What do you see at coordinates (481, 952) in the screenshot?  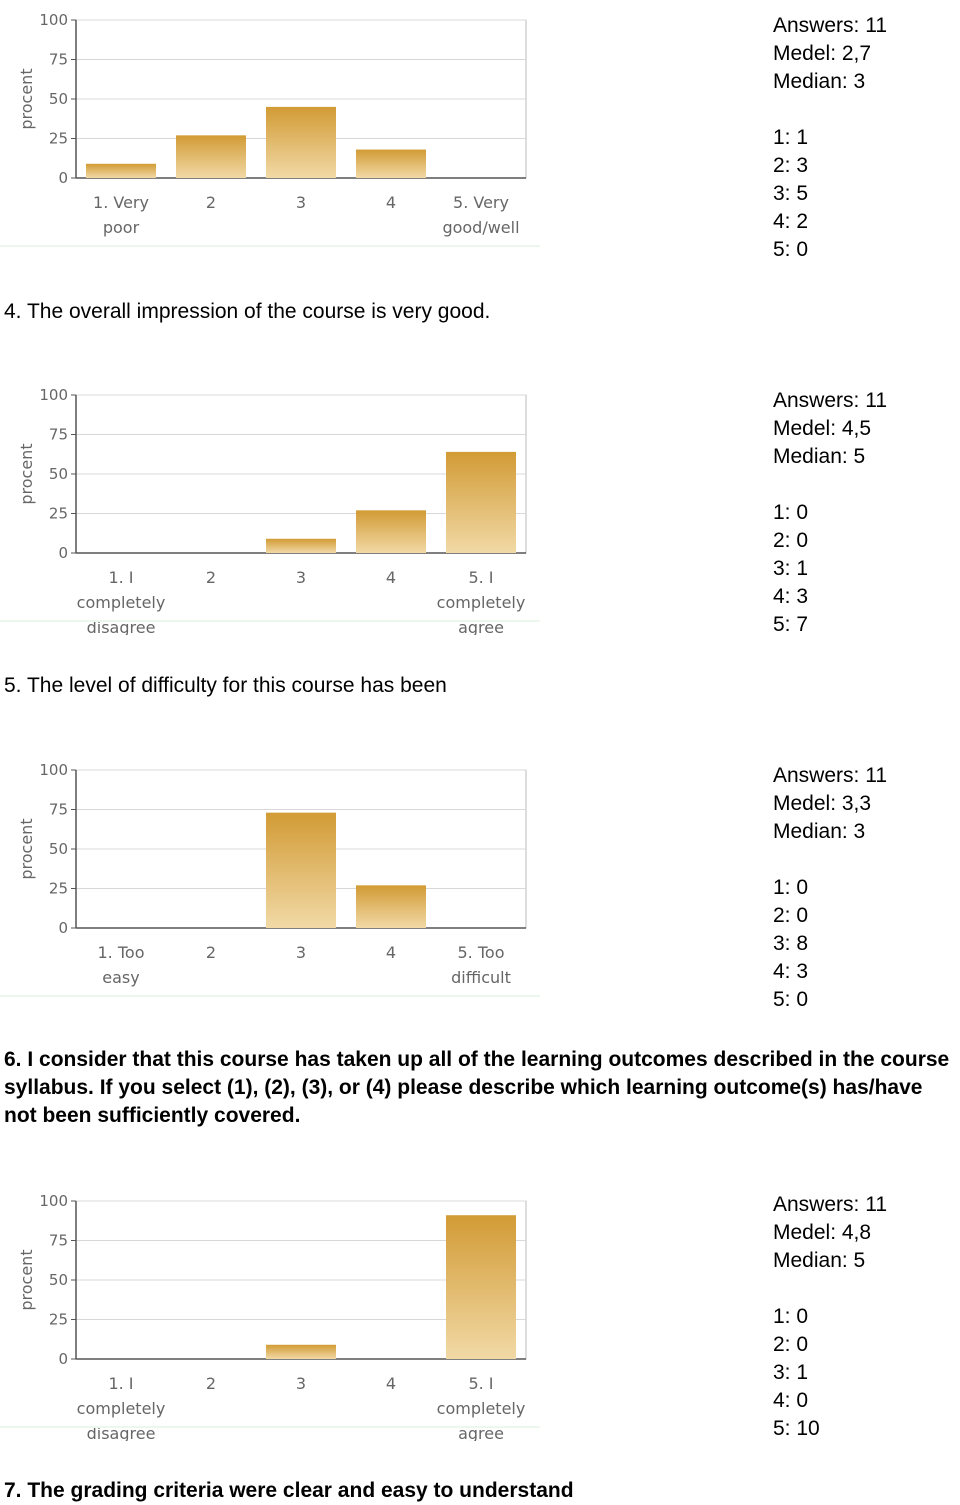 I see `x-tick-label: 5. Too` at bounding box center [481, 952].